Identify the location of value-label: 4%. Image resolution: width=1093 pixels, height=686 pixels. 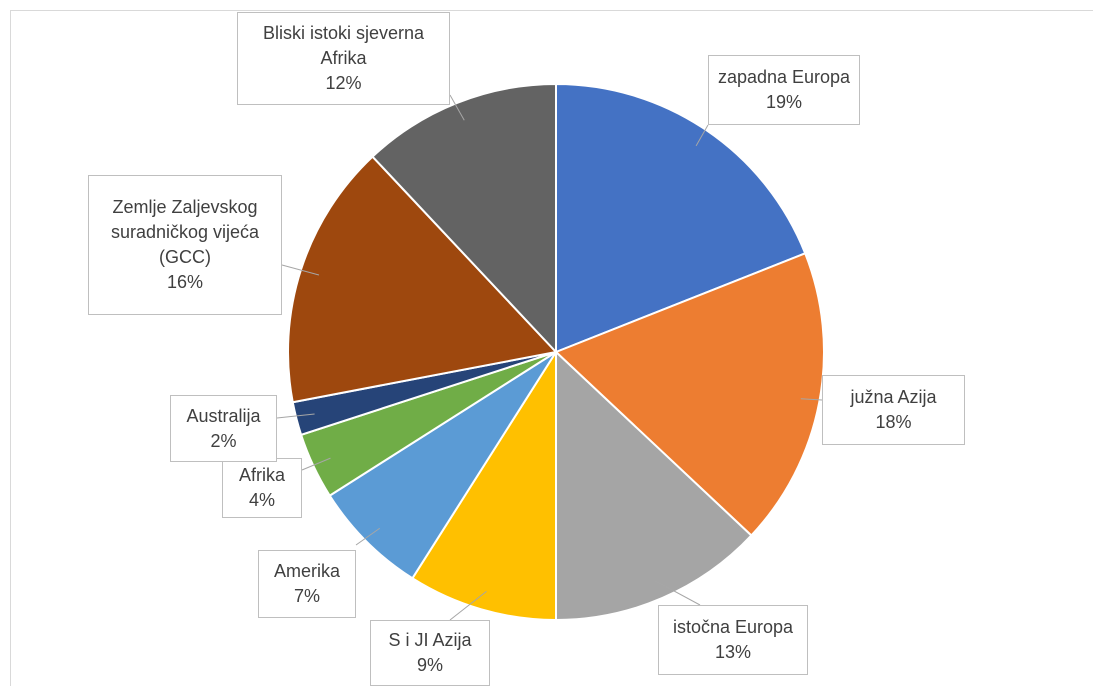
(261, 500).